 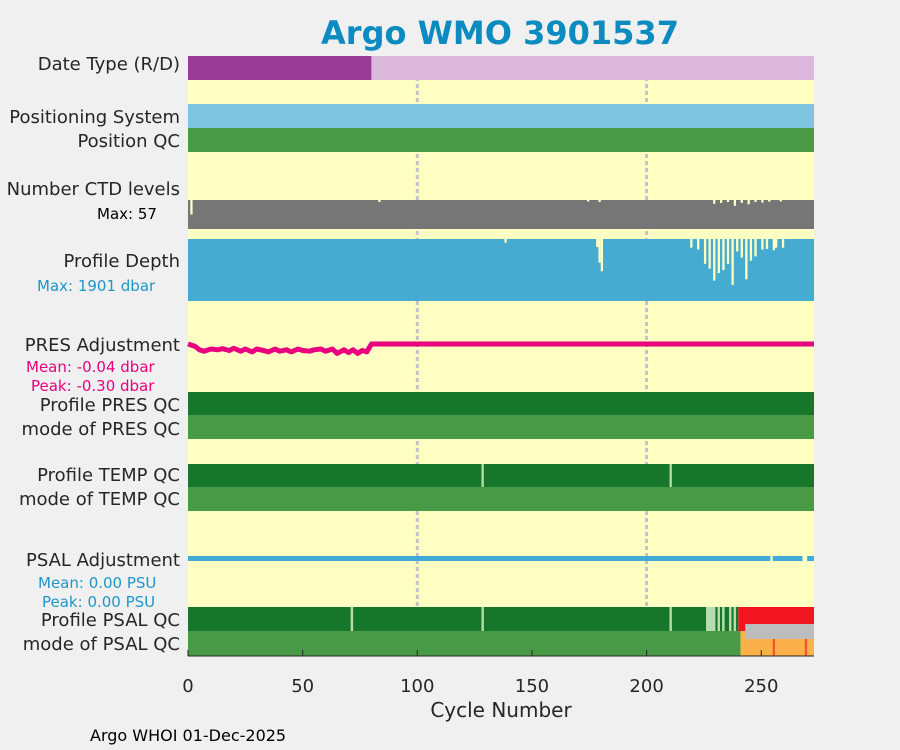 What do you see at coordinates (501, 499) in the screenshot?
I see `mode-temp-qc-bar` at bounding box center [501, 499].